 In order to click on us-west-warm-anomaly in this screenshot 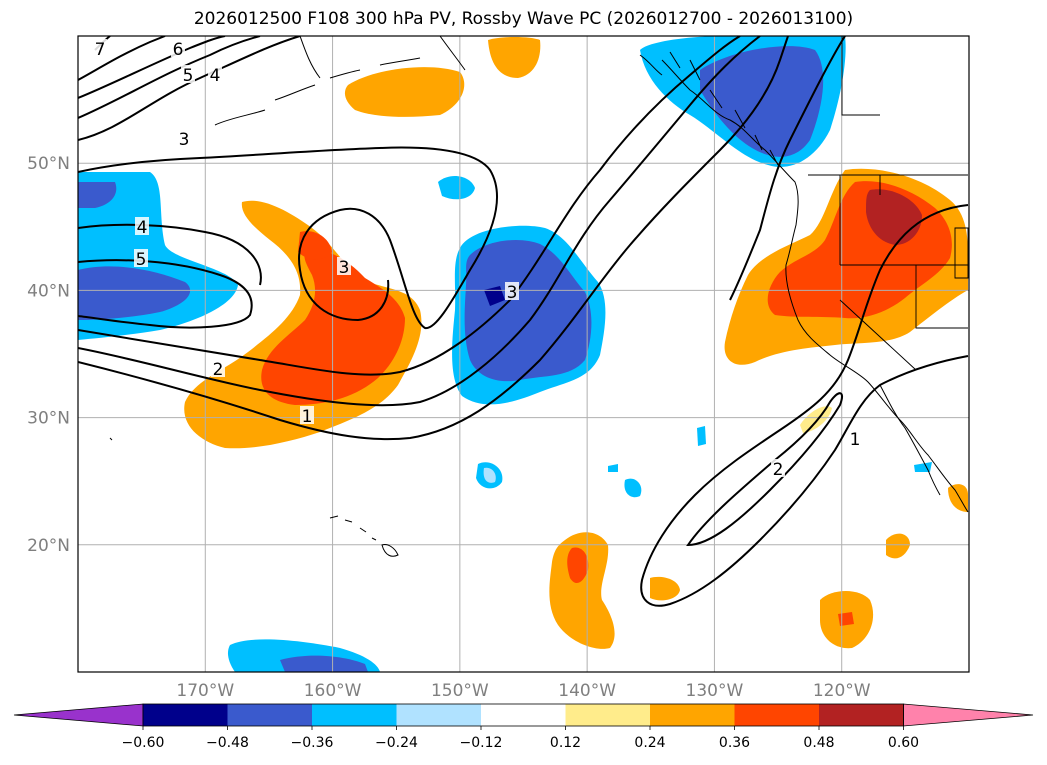, I will do `click(846, 266)`.